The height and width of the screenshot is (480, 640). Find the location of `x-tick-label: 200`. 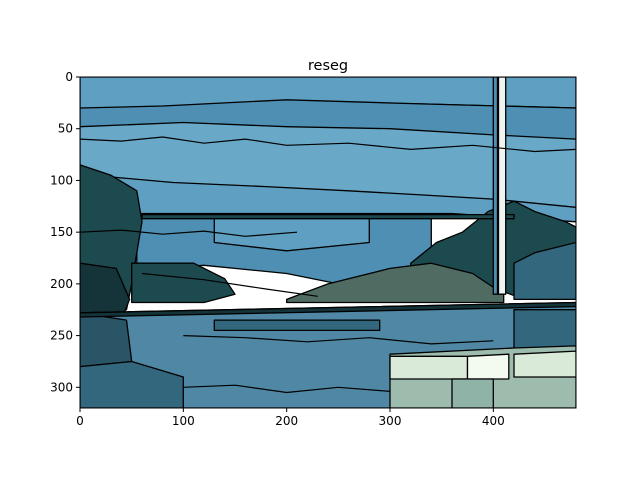

x-tick-label: 200 is located at coordinates (286, 421).